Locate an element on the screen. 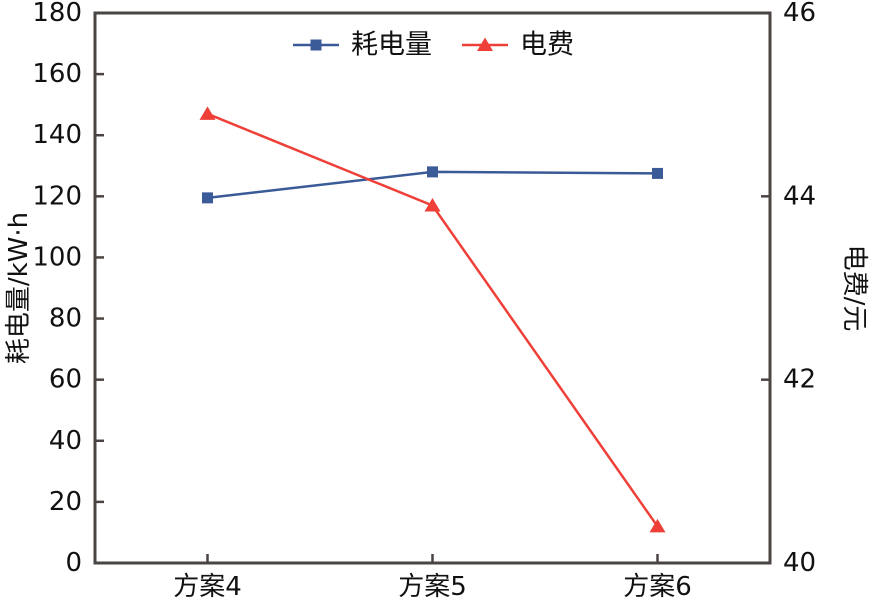 Image resolution: width=872 pixels, height=606 pixels. x-axis-tick-label: 方案4 is located at coordinates (207, 587).